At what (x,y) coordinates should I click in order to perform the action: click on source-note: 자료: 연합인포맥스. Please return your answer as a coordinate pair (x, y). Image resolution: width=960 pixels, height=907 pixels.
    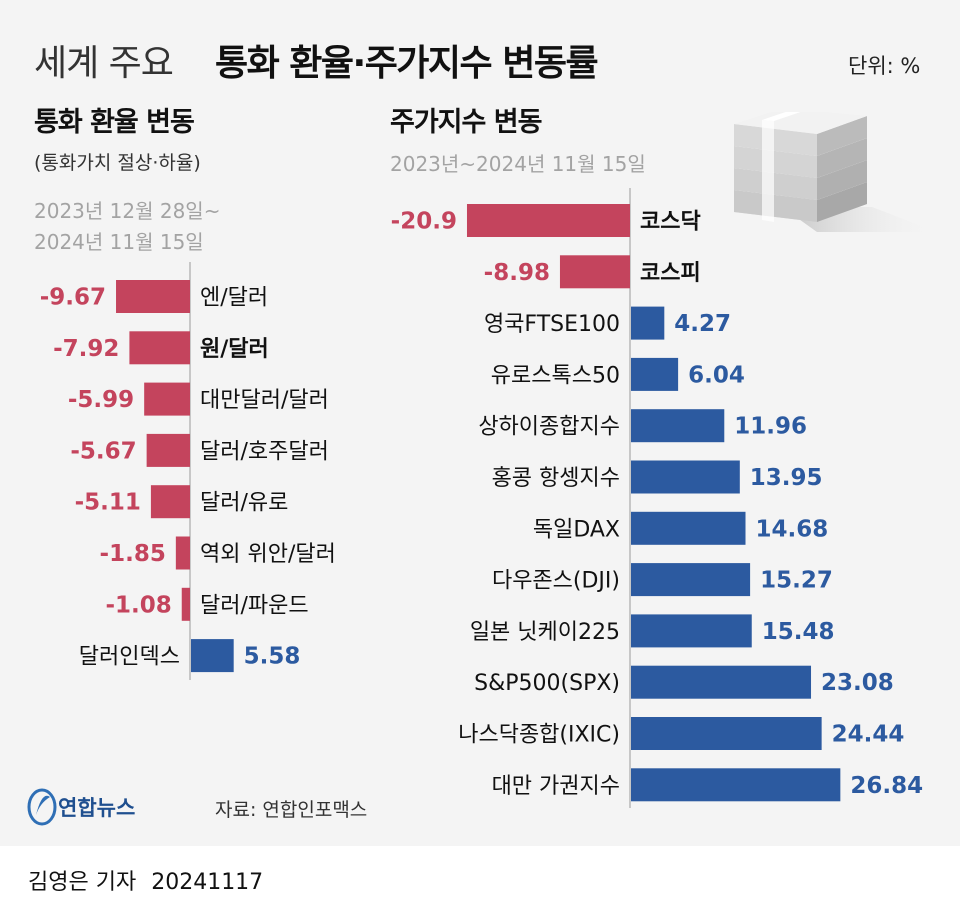
    Looking at the image, I should click on (291, 810).